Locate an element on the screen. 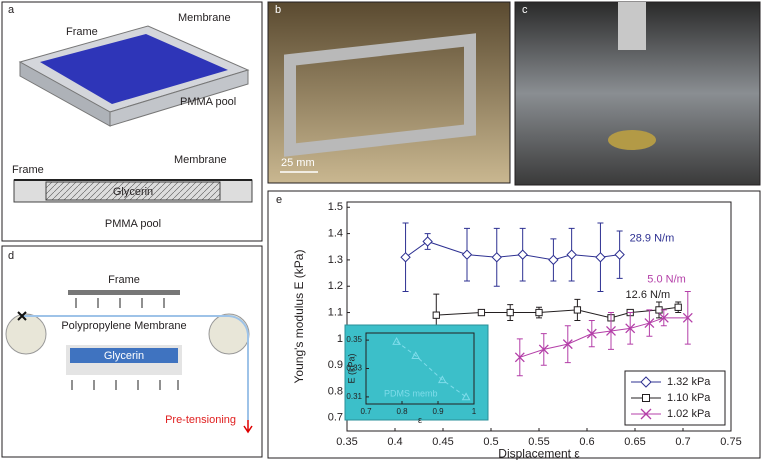  photo-disc is located at coordinates (632, 140).